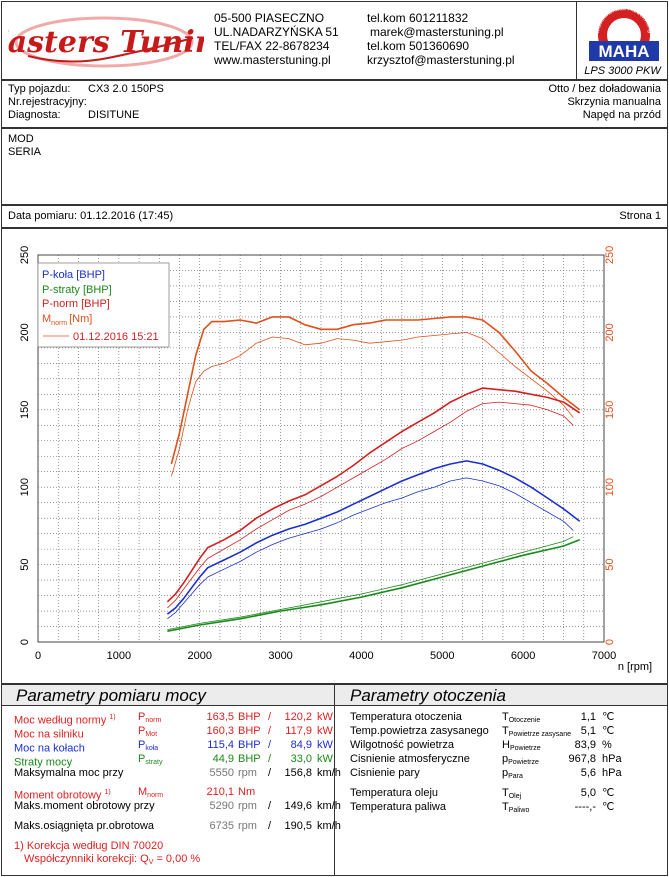 The width and height of the screenshot is (669, 877). Describe the element at coordinates (614, 102) in the screenshot. I see `gearbox-type: Skrzynia manualna` at that location.